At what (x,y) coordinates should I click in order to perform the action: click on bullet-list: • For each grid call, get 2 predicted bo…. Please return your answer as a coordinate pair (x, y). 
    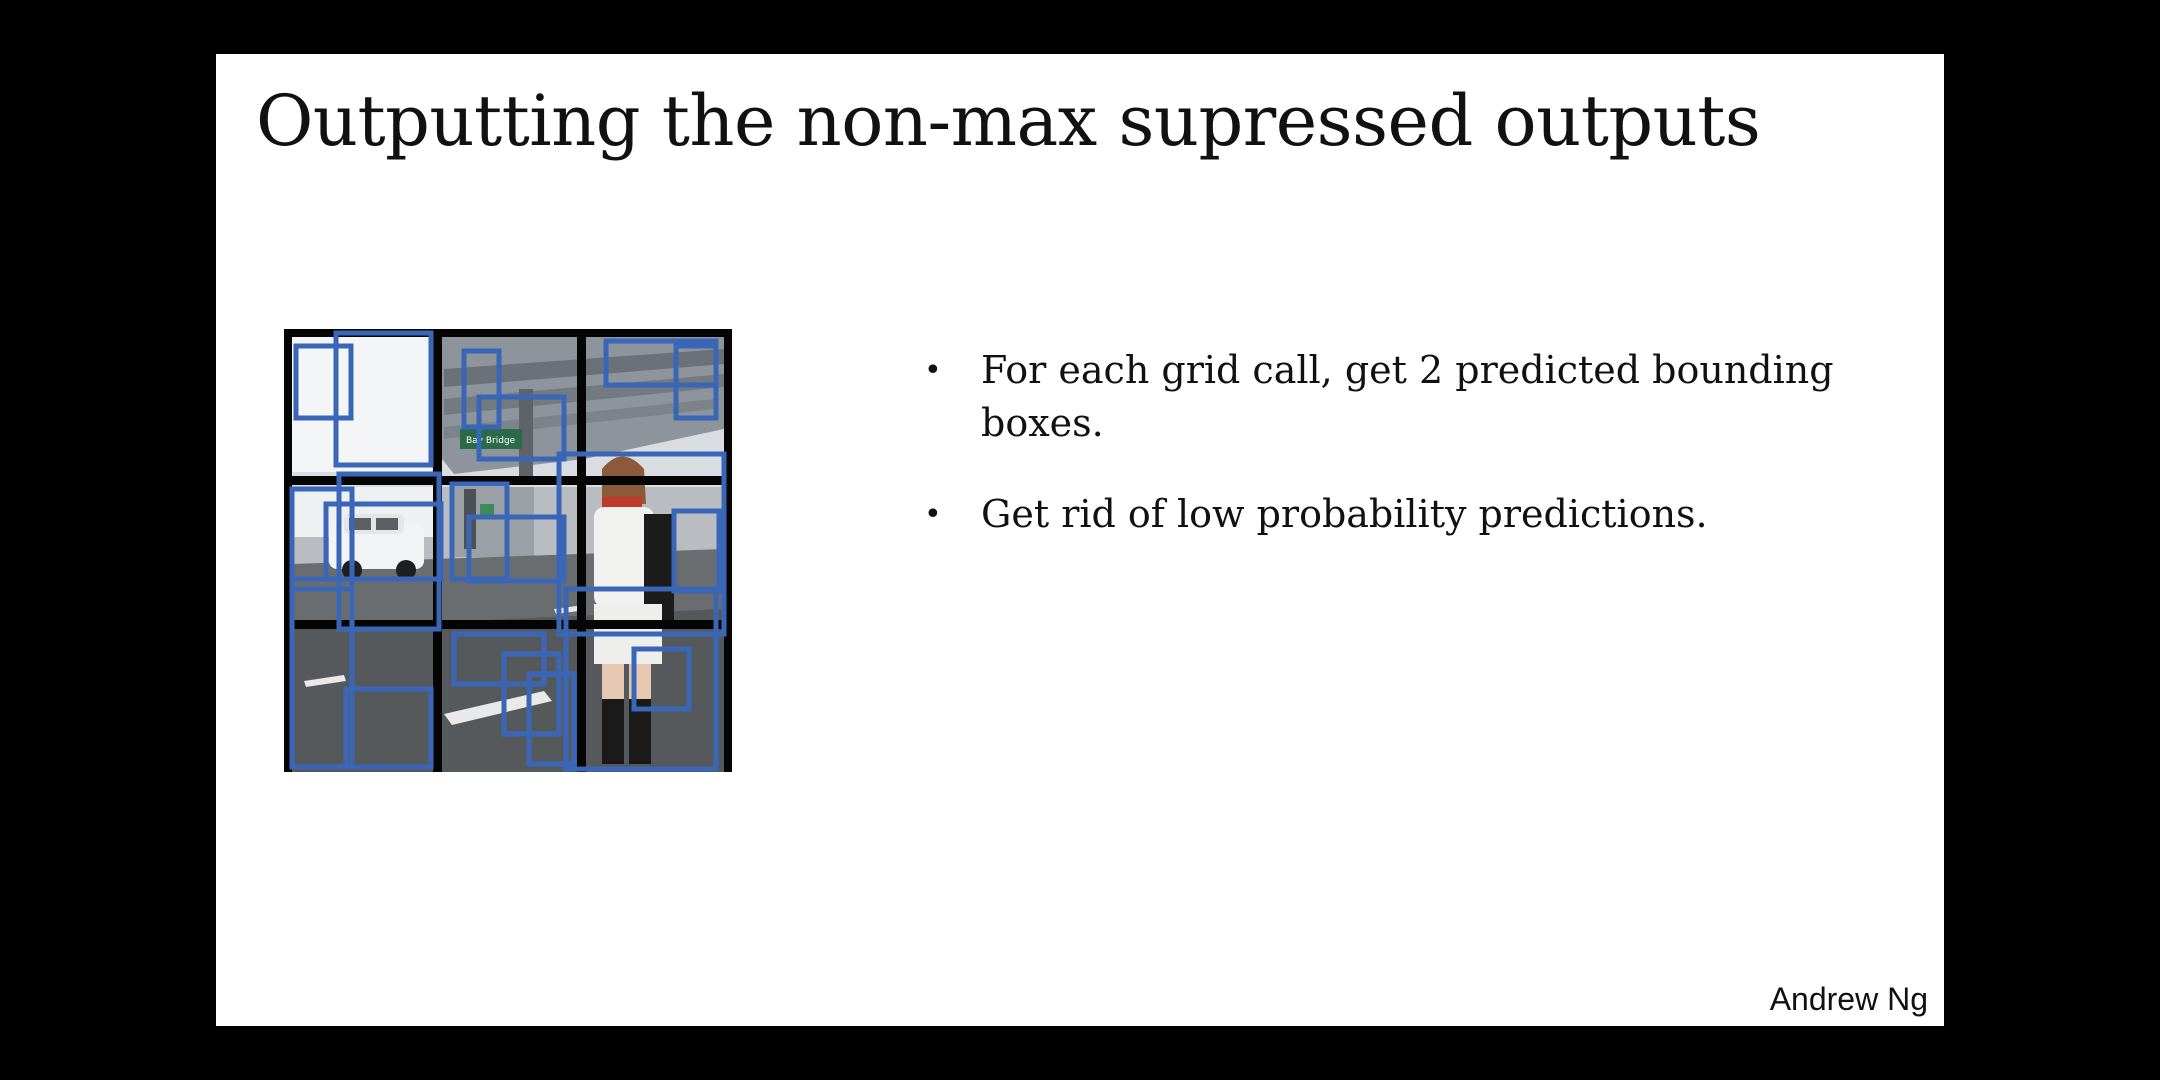
    Looking at the image, I should click on (1424, 461).